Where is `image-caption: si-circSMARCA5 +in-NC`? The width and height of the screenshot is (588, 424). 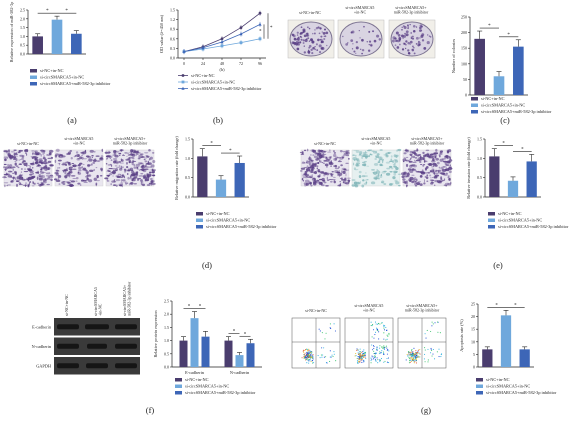
image-caption: si-circSMARCA5 +in-NC is located at coordinates (79, 141).